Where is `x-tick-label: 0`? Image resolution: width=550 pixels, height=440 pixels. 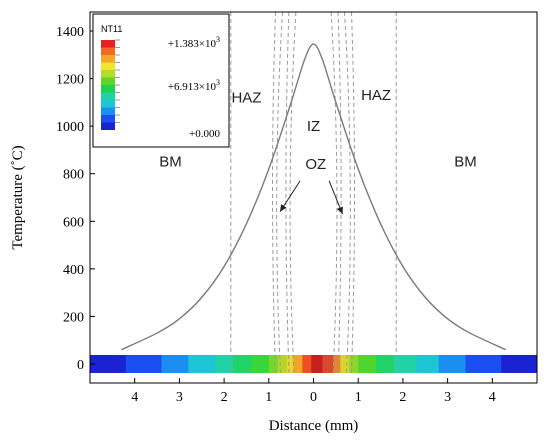 x-tick-label: 0 is located at coordinates (313, 397).